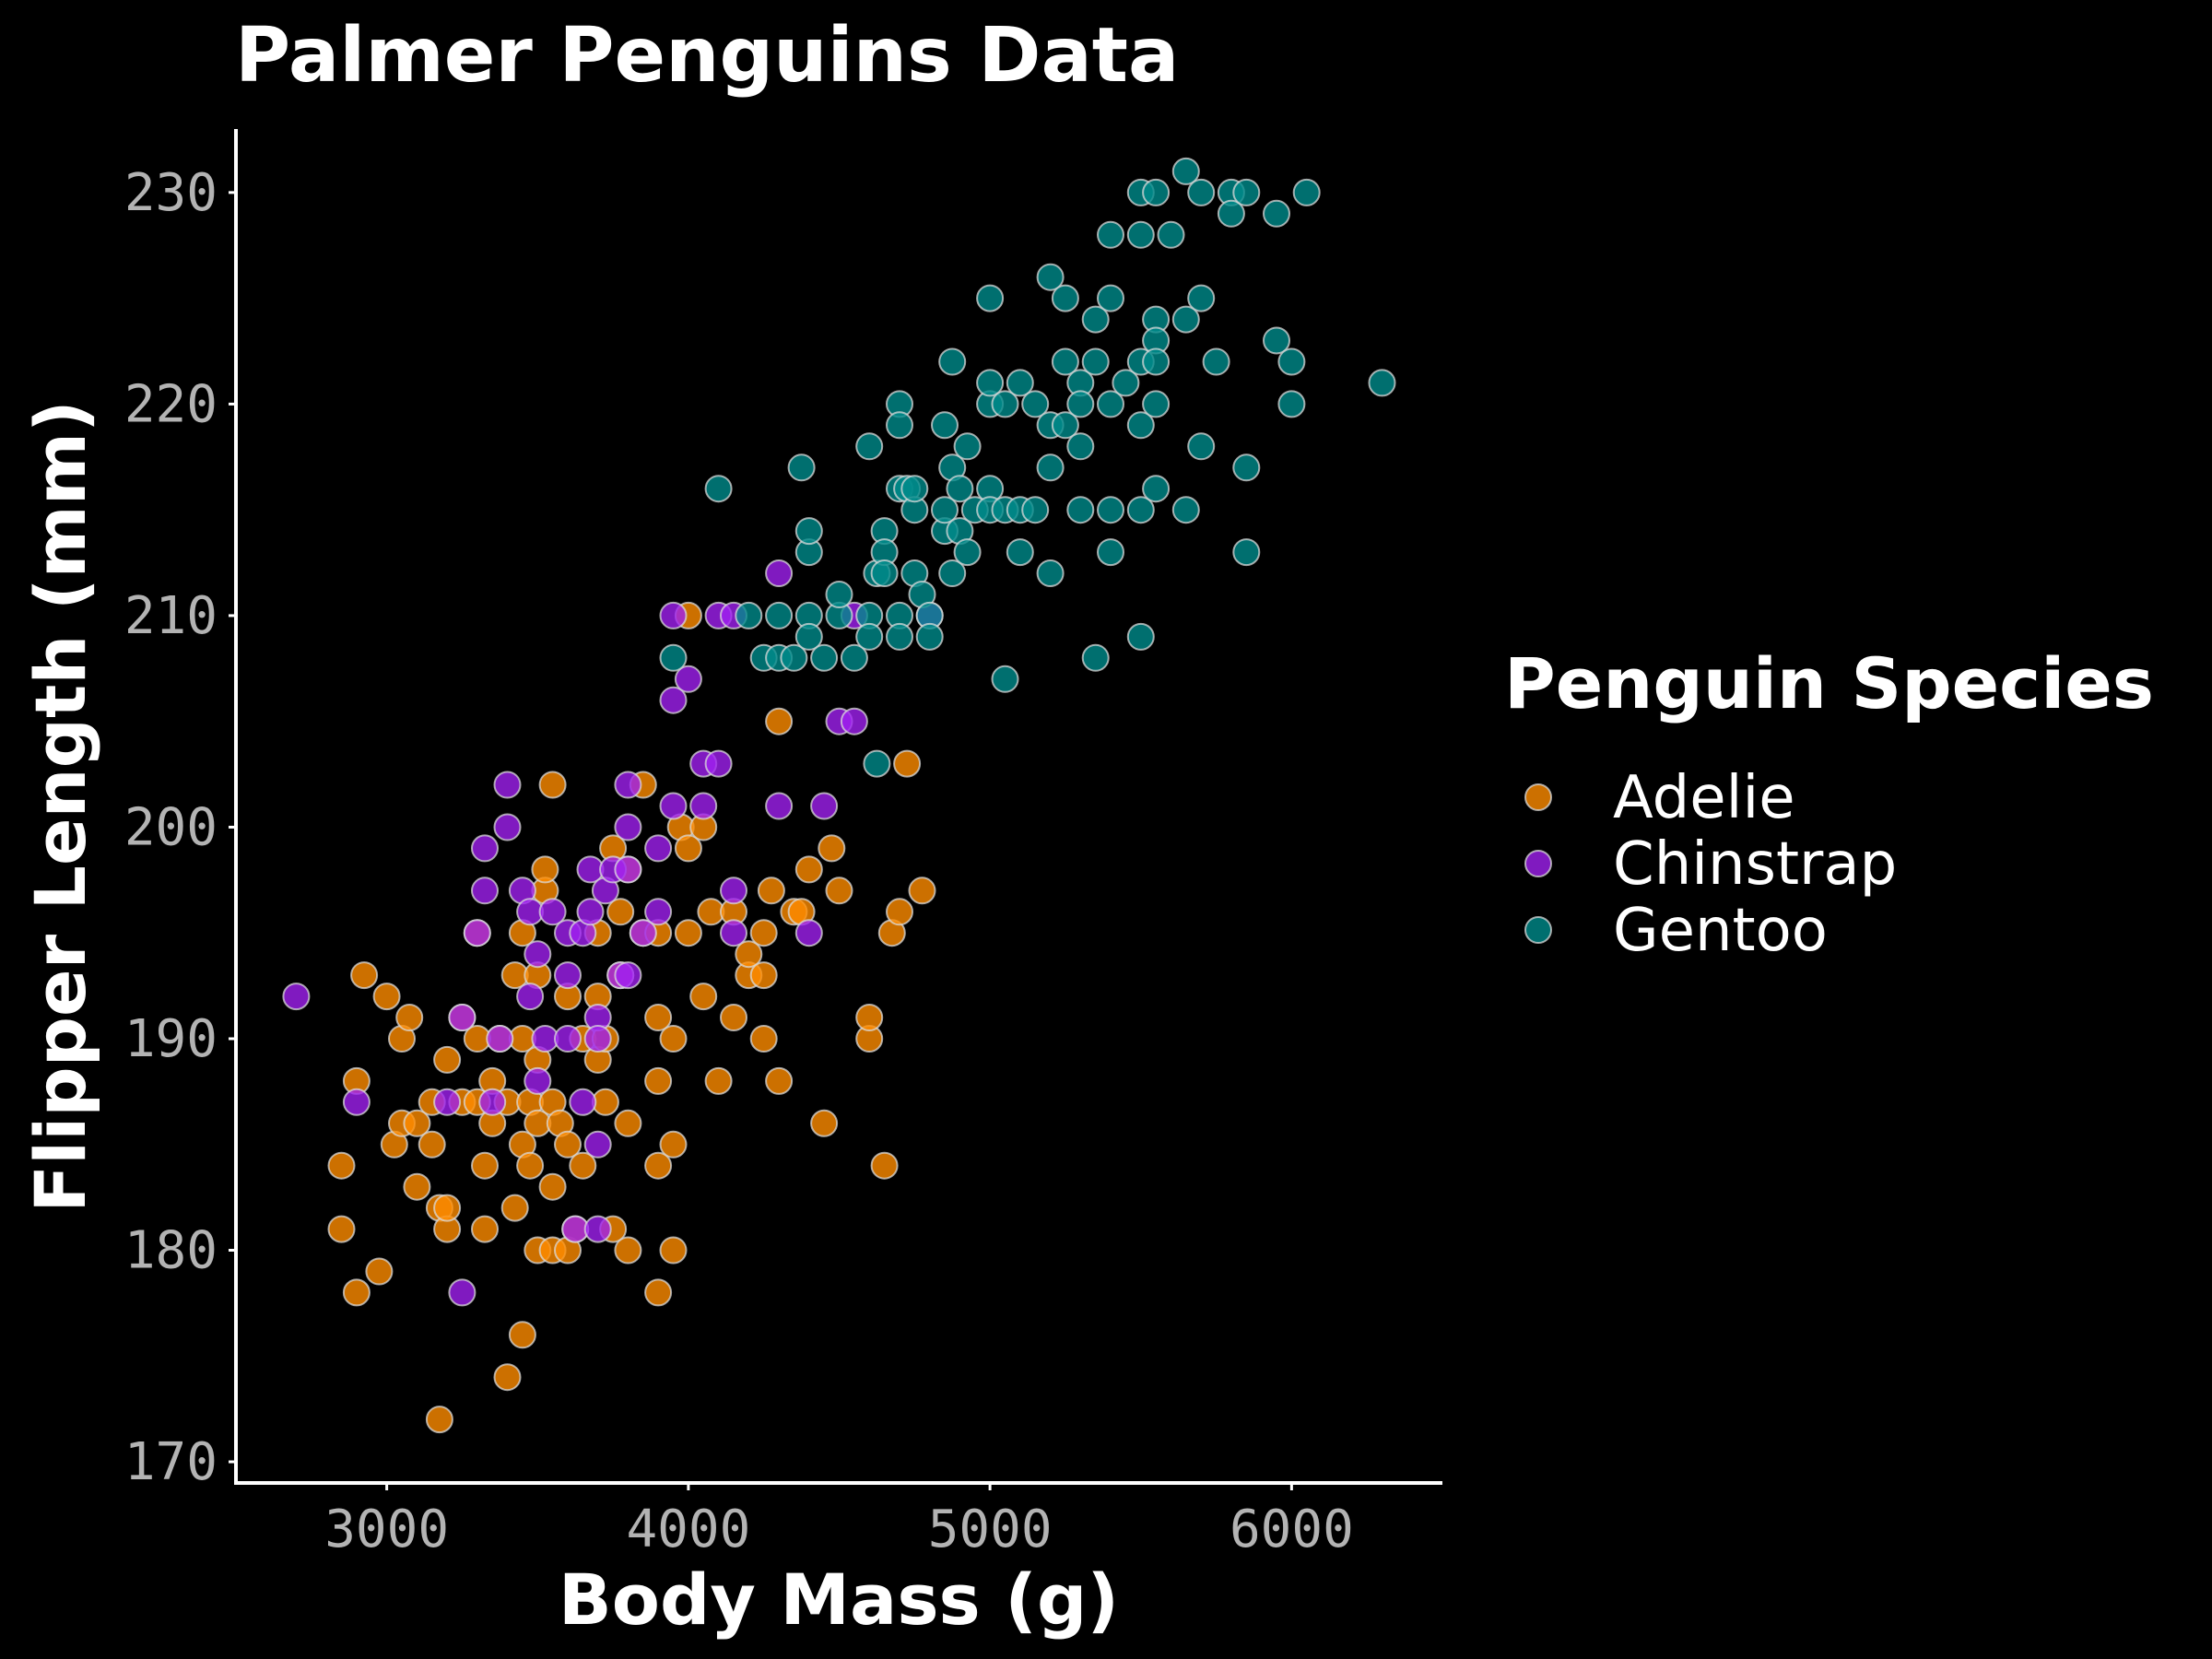 This screenshot has height=1659, width=2212. I want to click on legend-label-gentoo: Gentoo, so click(1720, 931).